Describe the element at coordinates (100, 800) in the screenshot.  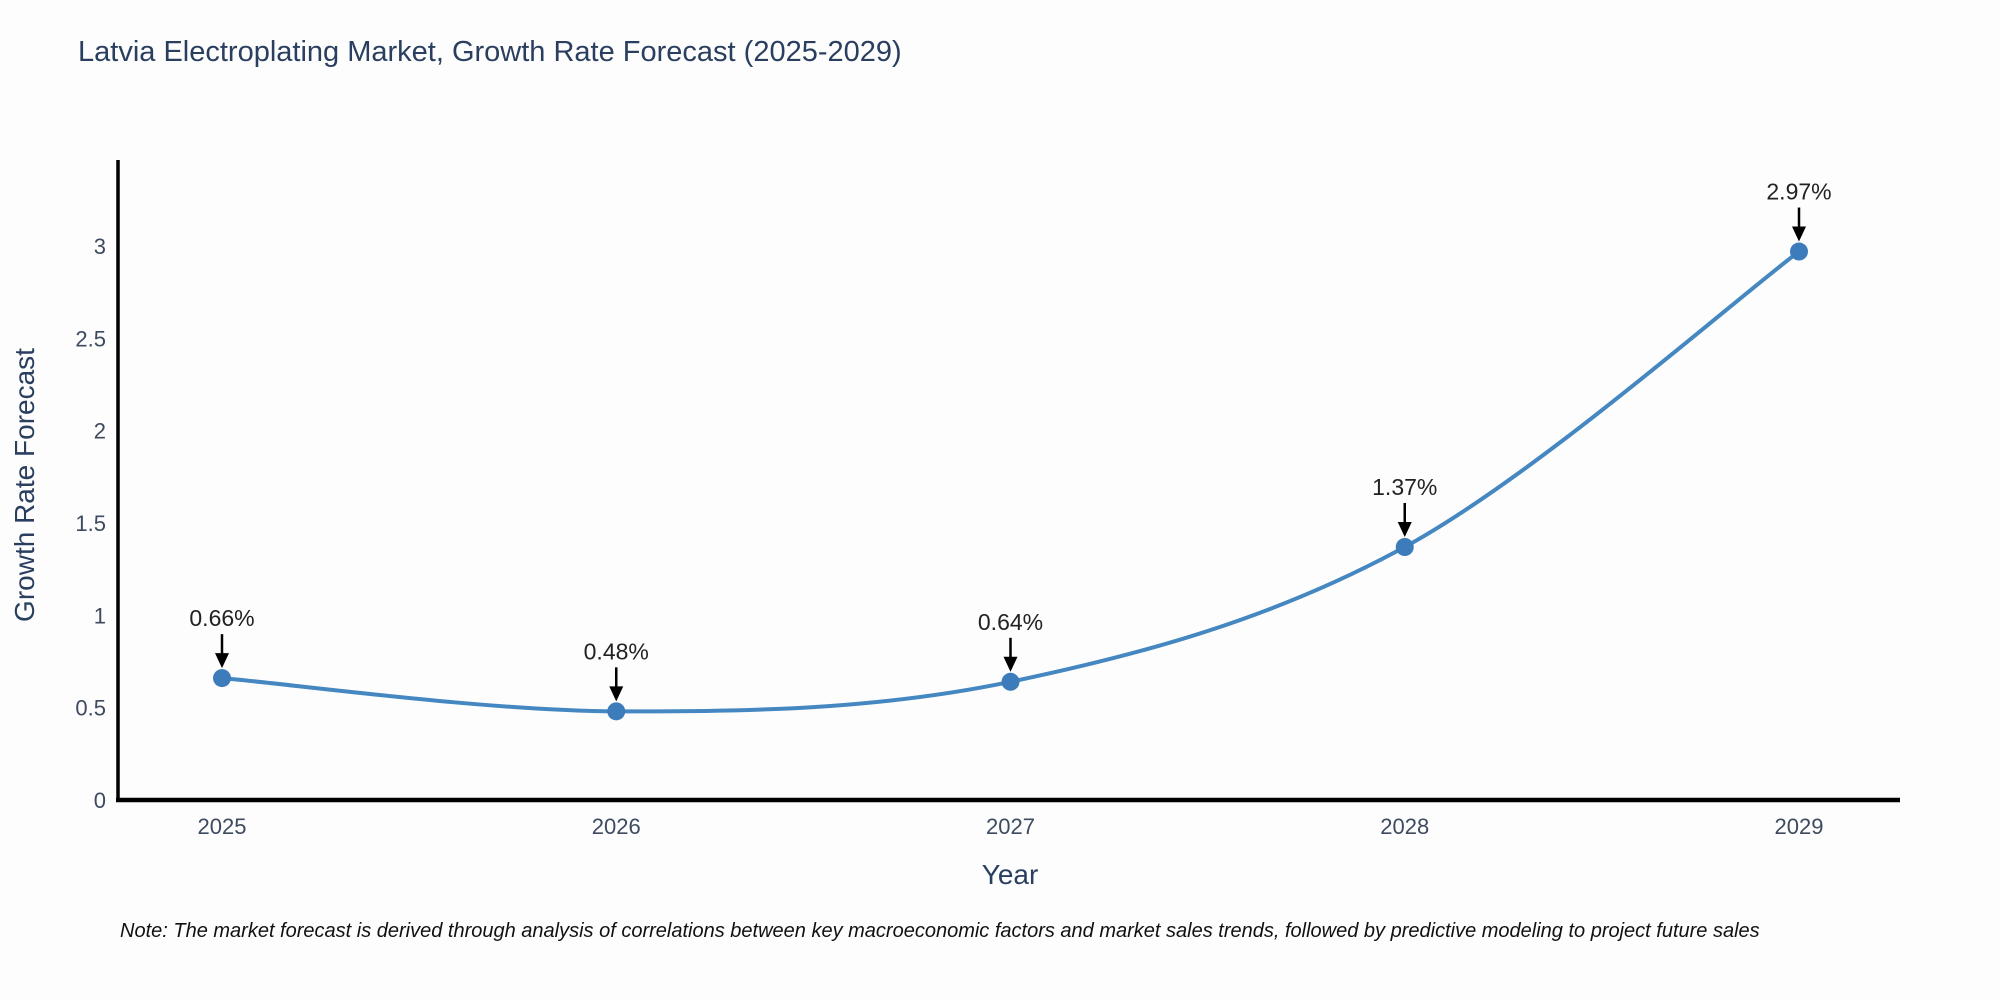
I see `y-tick-label: 0` at that location.